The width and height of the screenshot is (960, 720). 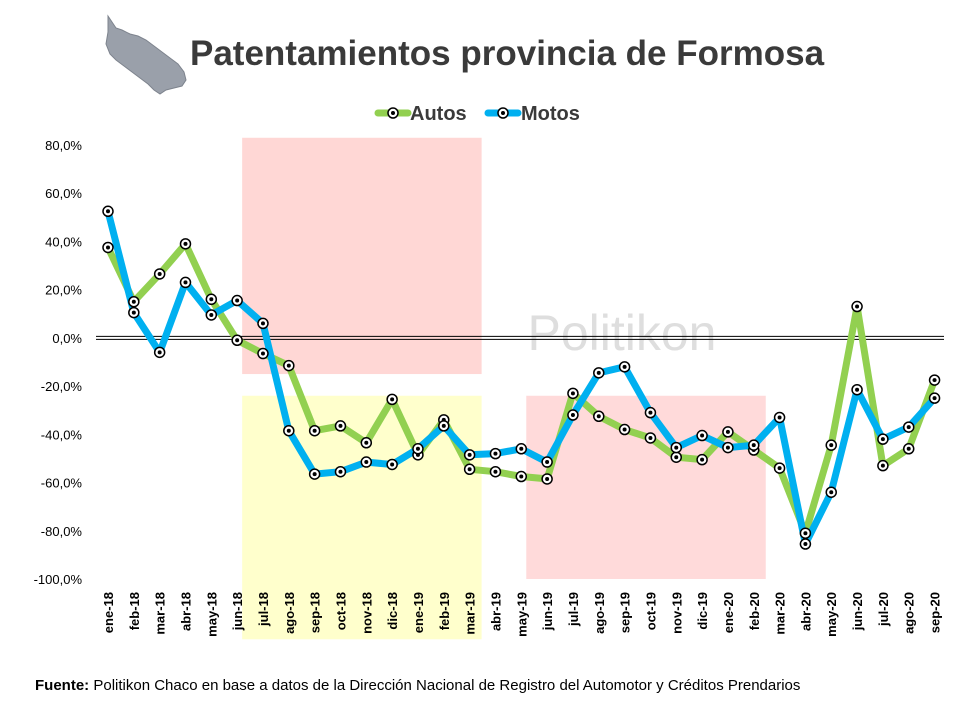 What do you see at coordinates (366, 613) in the screenshot?
I see `x-tick-label: nov-18` at bounding box center [366, 613].